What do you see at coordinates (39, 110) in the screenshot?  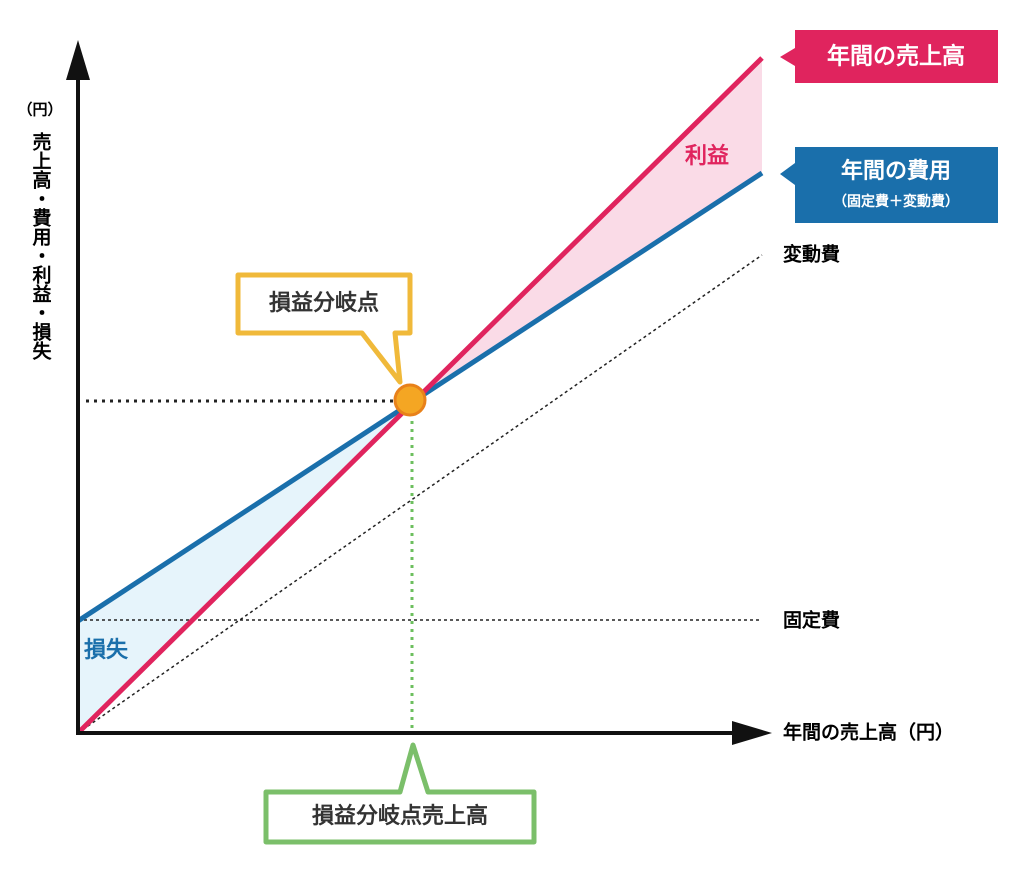 I see `y-unit: （円）` at bounding box center [39, 110].